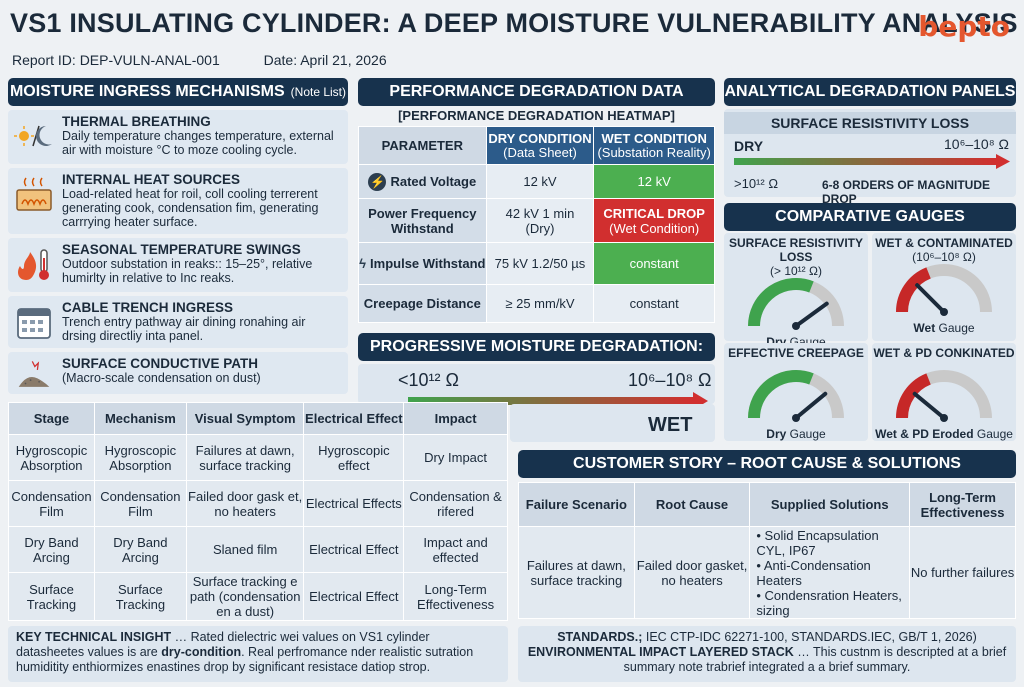  What do you see at coordinates (363, 263) in the screenshot?
I see `impulse-icon: ϟ` at bounding box center [363, 263].